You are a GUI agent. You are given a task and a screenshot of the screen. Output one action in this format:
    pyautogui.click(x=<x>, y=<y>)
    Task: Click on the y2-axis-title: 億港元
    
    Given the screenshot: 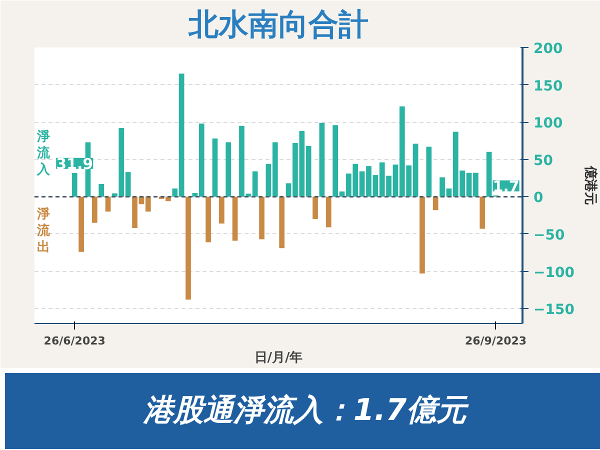 What is the action you would take?
    pyautogui.click(x=590, y=185)
    